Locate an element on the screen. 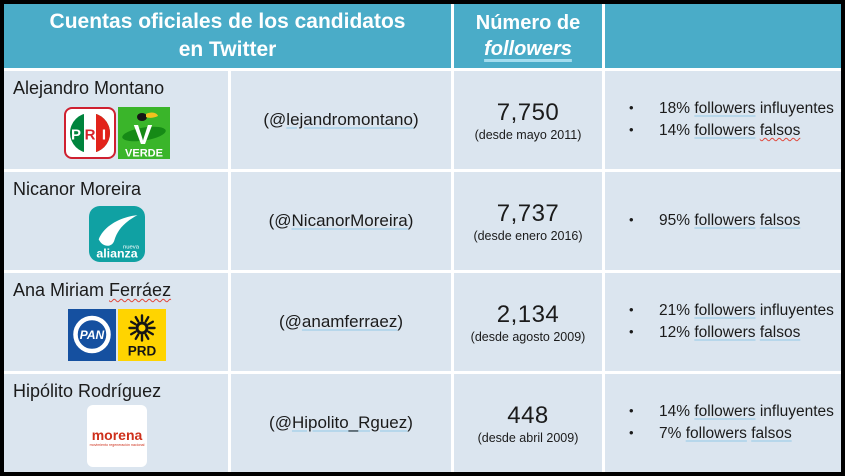  followers-count: 2,134 is located at coordinates (528, 314).